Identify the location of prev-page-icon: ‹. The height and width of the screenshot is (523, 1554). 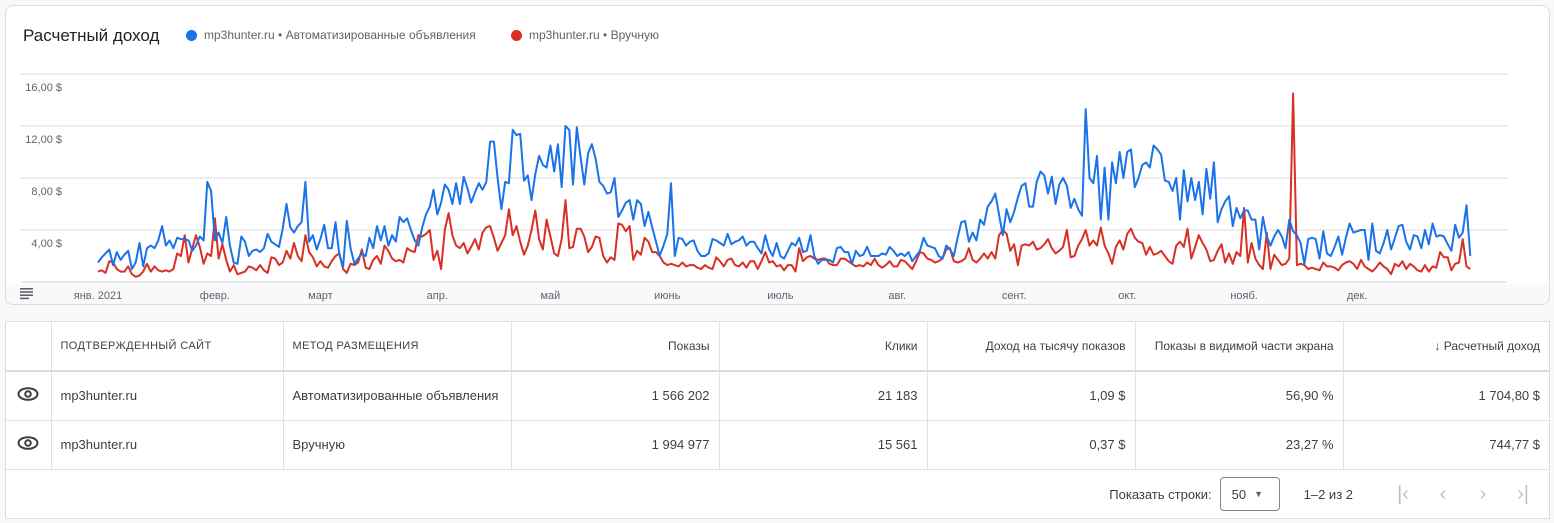
(1443, 493).